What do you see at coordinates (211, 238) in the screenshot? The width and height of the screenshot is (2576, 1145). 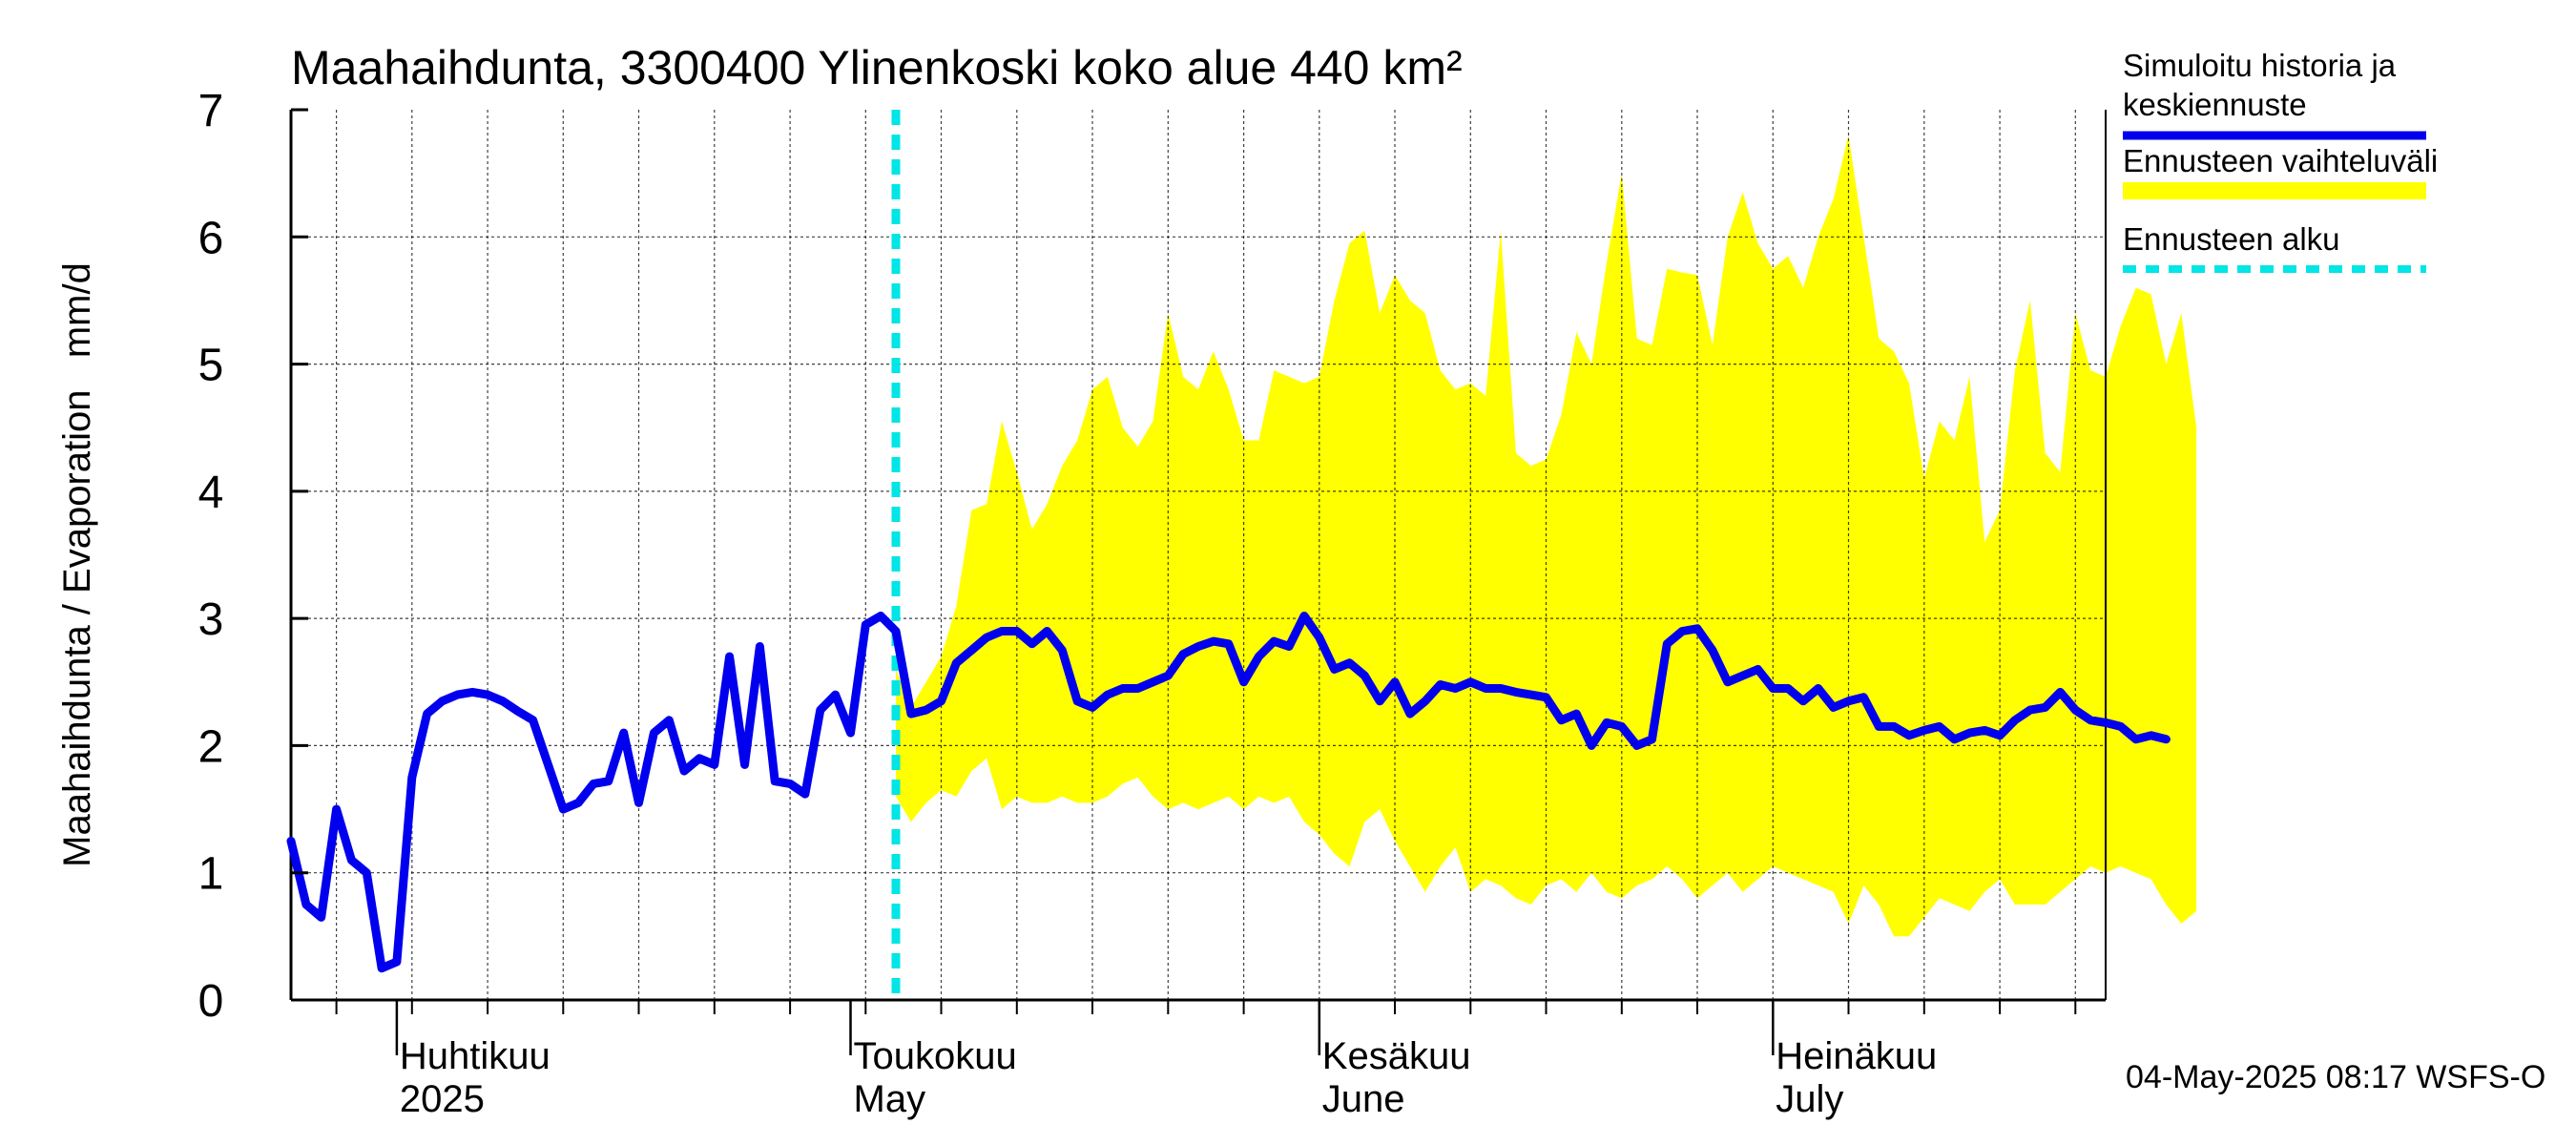 I see `y-tick-label: 6` at bounding box center [211, 238].